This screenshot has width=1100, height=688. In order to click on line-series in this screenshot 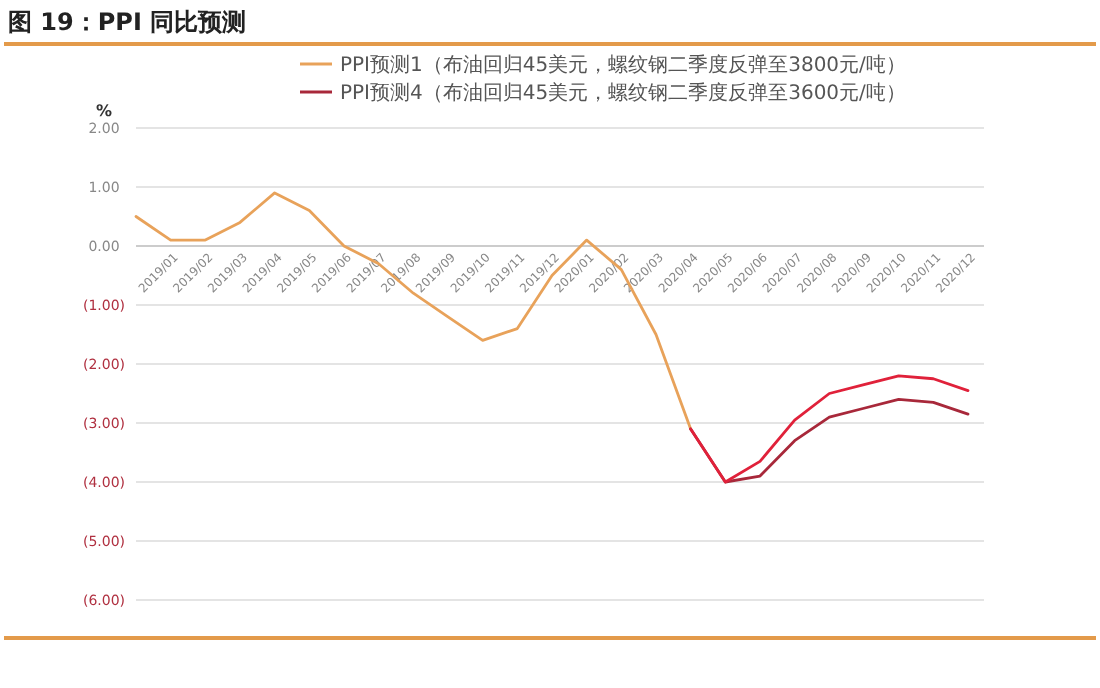, I will do `click(829, 429)`.